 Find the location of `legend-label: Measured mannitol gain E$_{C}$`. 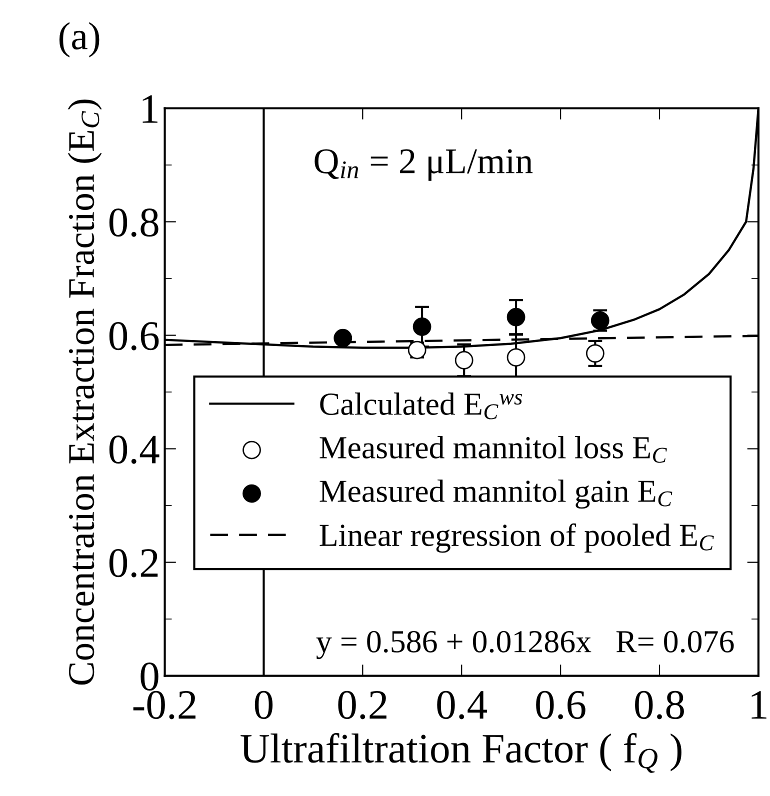

legend-label: Measured mannitol gain E$_{C}$ is located at coordinates (496, 494).